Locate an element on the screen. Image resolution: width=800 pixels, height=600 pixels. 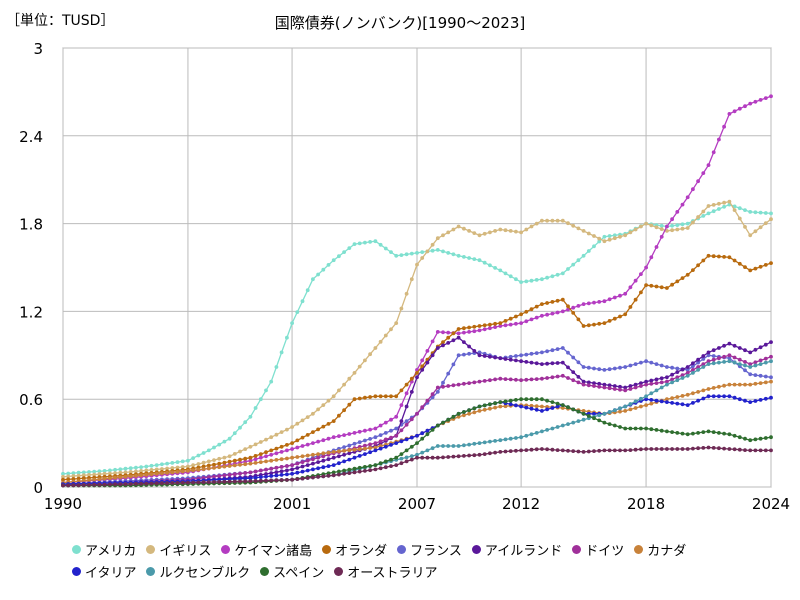
y-tick-label: 0 is located at coordinates (38, 488).